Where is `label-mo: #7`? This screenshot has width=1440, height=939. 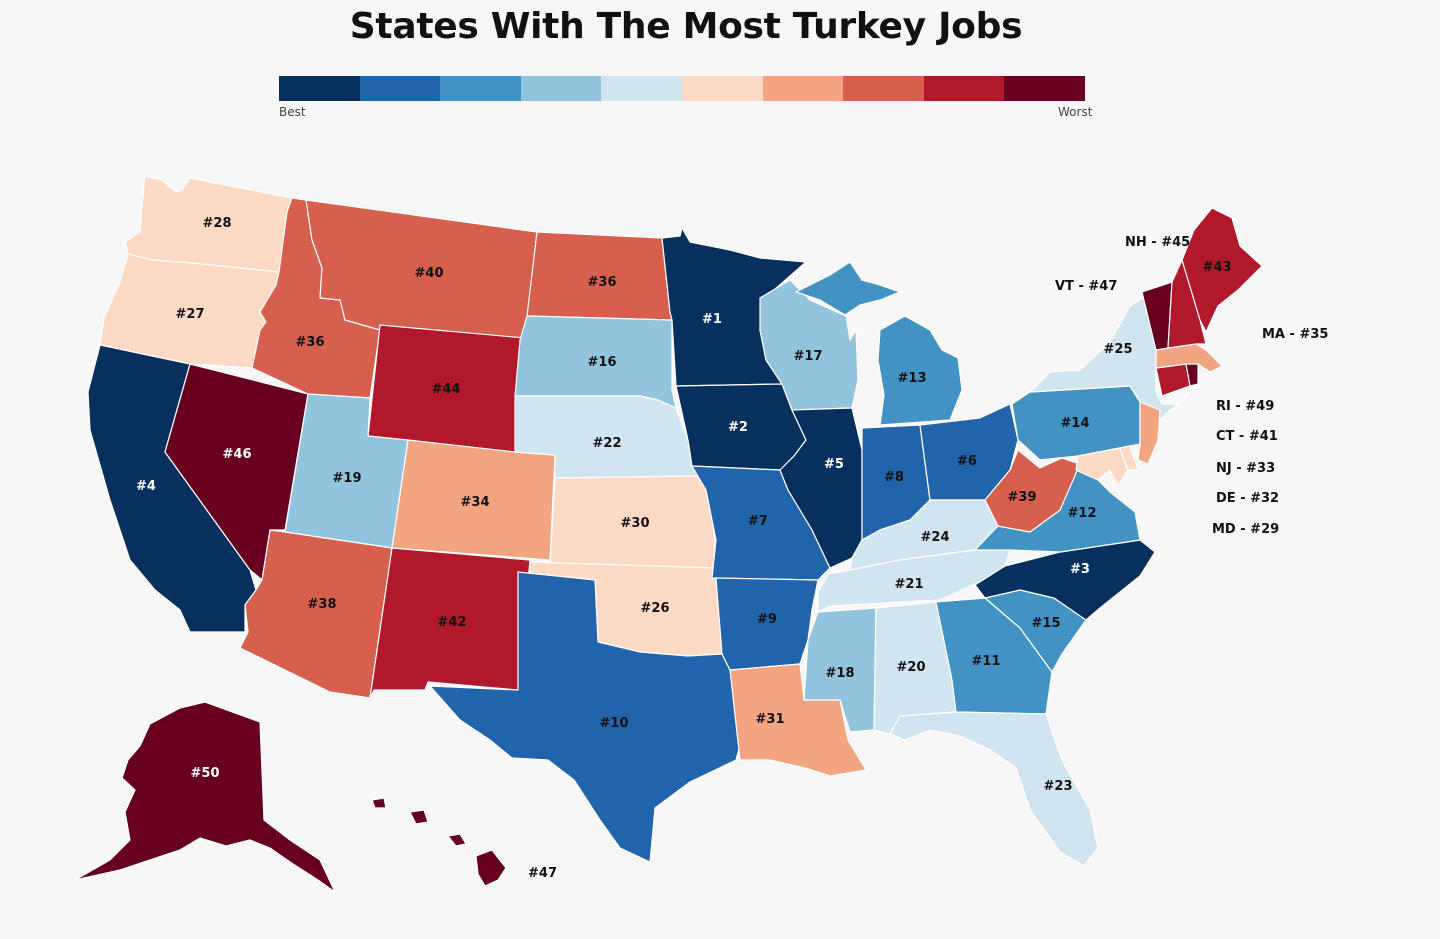 label-mo: #7 is located at coordinates (758, 521).